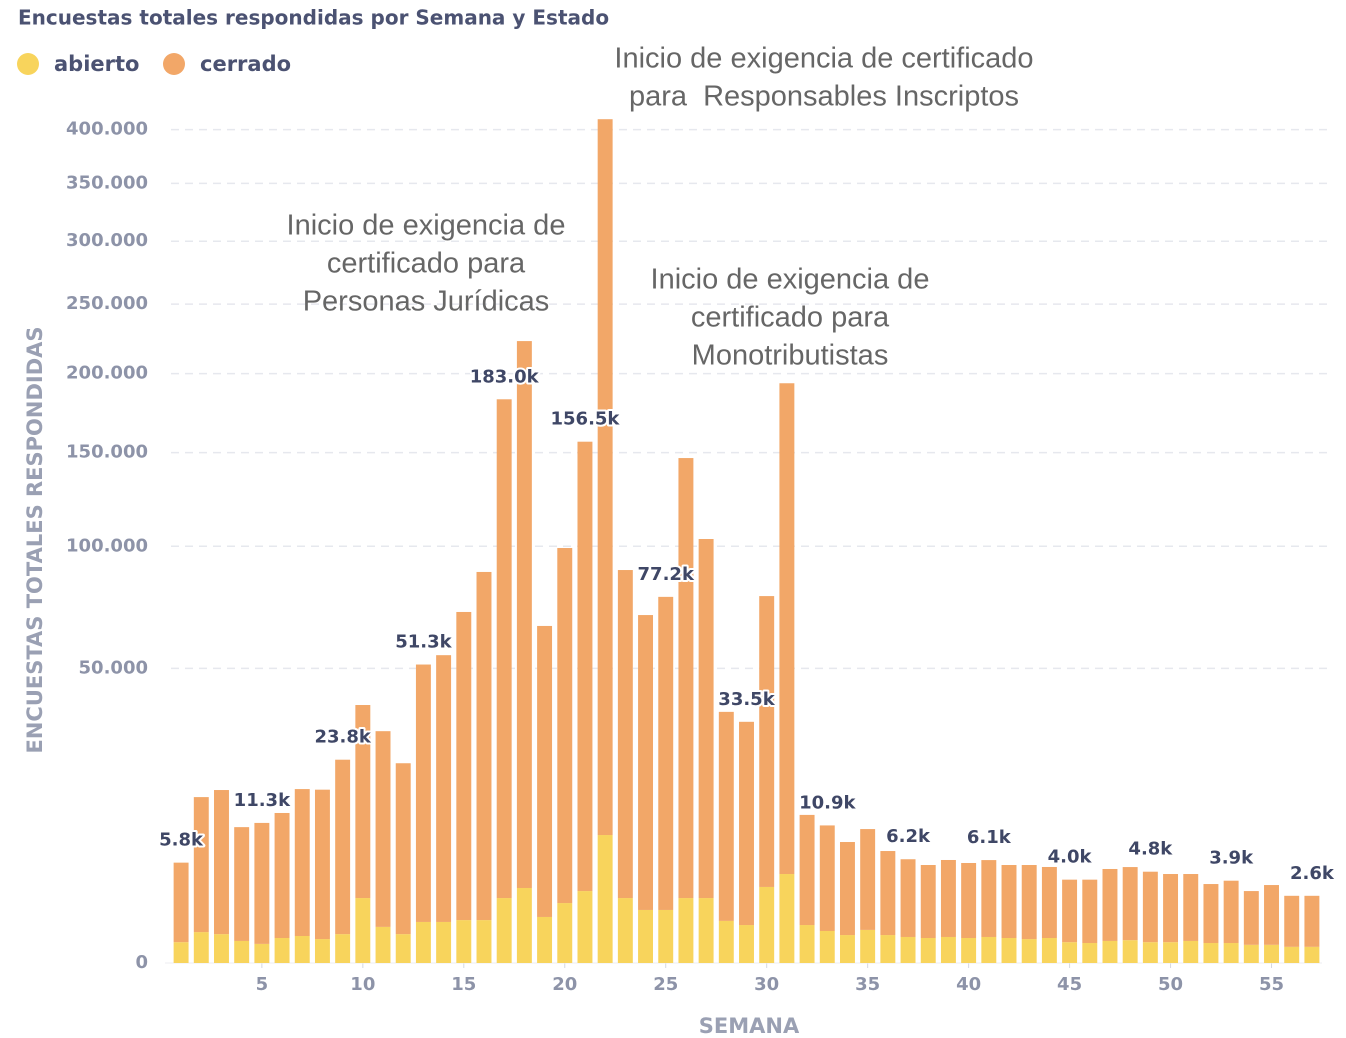 This screenshot has height=1038, width=1346. I want to click on total-label: 4.8k, so click(1150, 849).